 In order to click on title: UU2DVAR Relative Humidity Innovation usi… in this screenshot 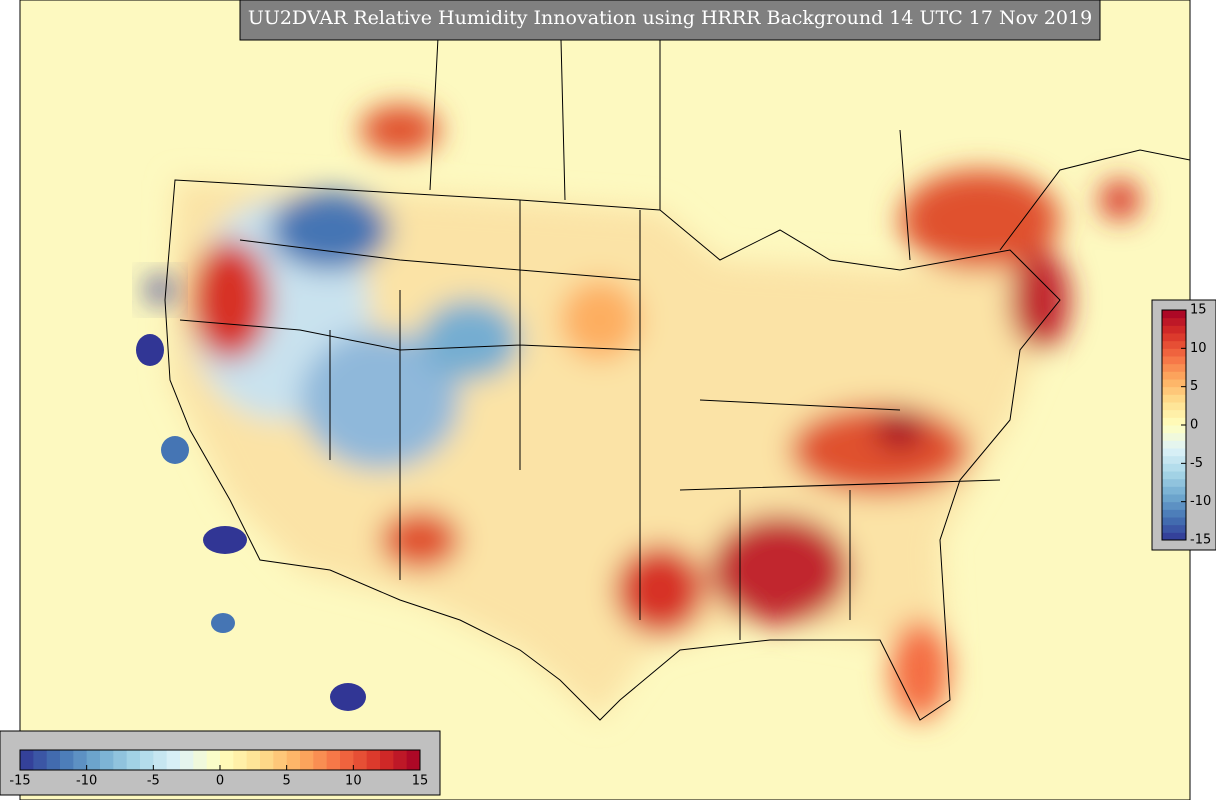, I will do `click(670, 18)`.